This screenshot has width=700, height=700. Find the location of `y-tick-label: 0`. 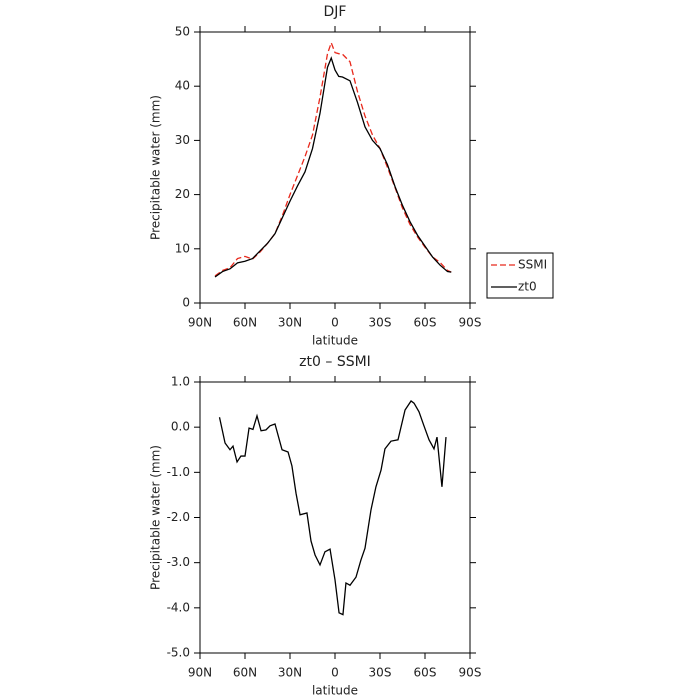

y-tick-label: 0 is located at coordinates (186, 303).